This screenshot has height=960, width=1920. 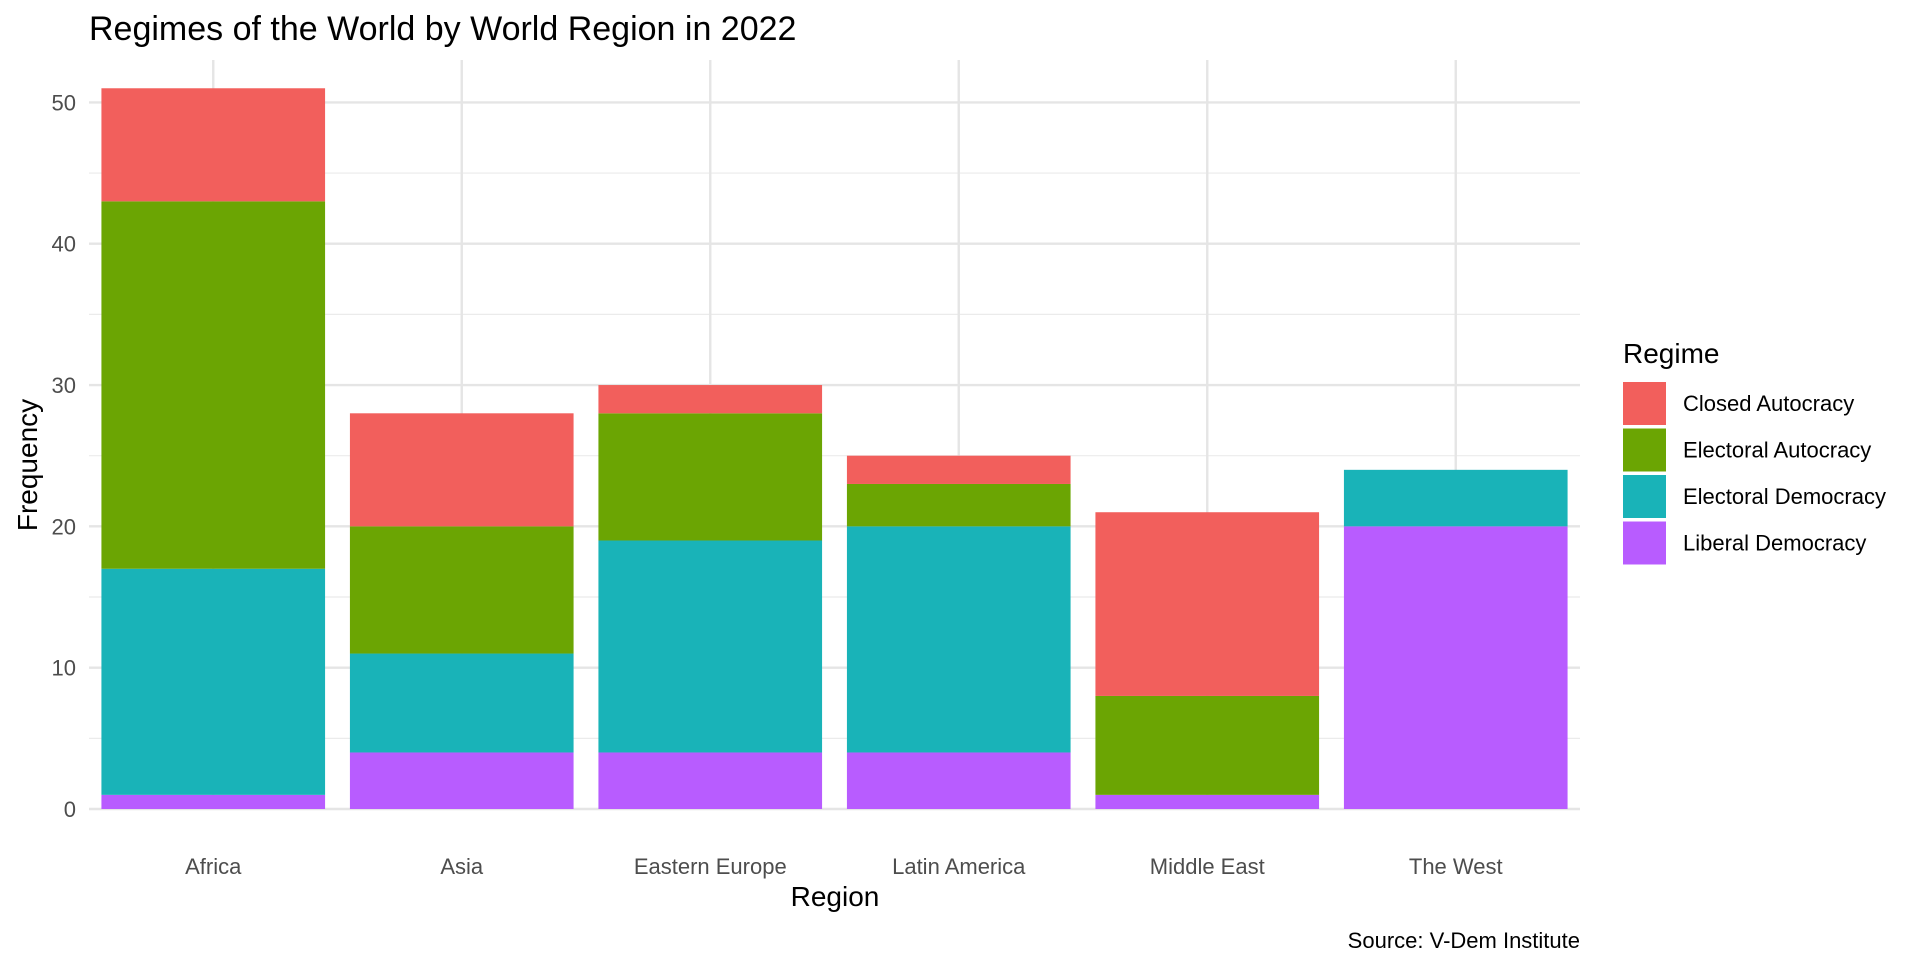 I want to click on x-tick-label: Africa, so click(x=213, y=866).